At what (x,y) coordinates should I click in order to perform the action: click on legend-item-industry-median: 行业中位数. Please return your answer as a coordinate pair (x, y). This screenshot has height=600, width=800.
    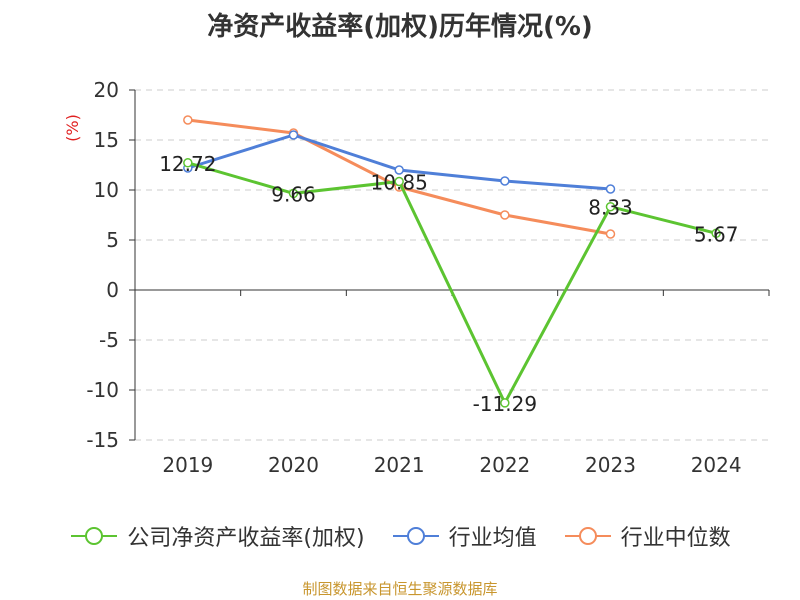
    Looking at the image, I should click on (647, 536).